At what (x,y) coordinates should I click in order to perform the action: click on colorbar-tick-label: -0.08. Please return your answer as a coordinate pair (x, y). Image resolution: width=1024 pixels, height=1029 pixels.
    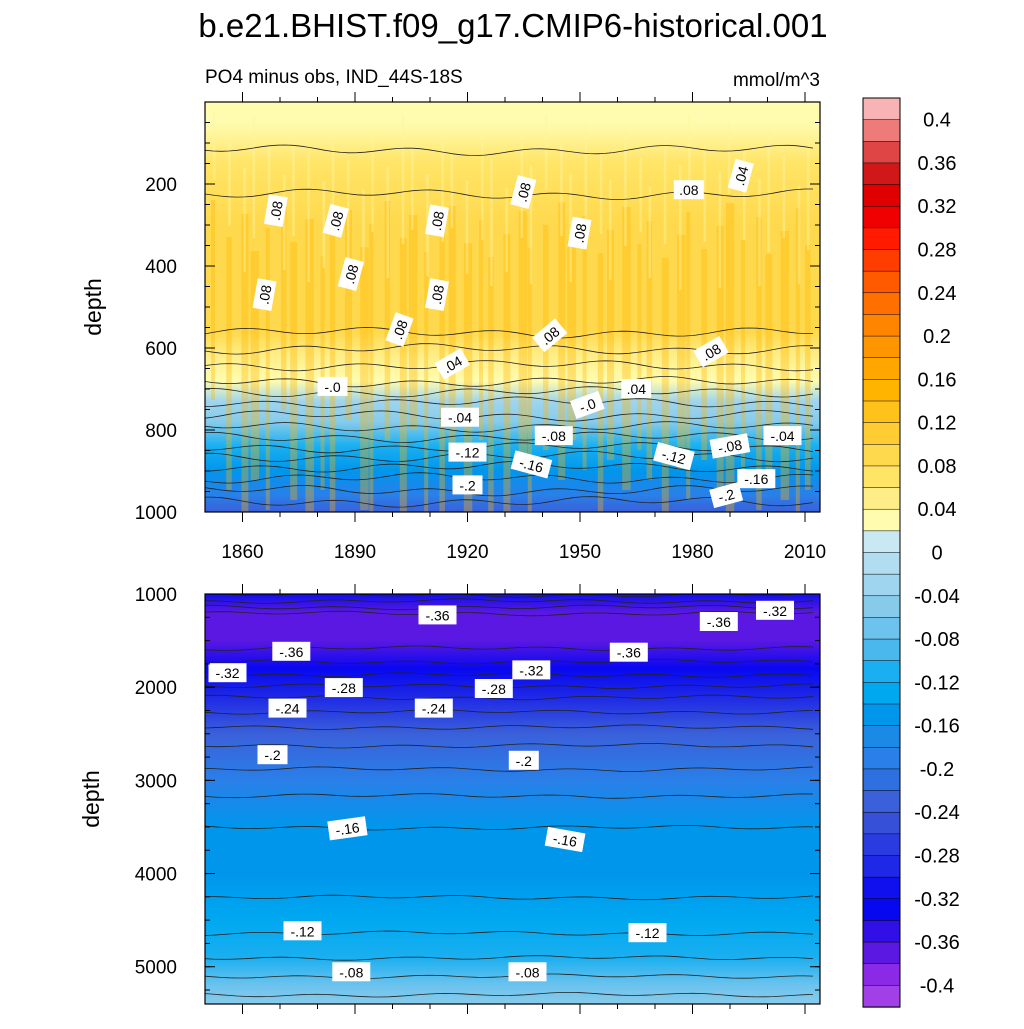
    Looking at the image, I should click on (937, 640).